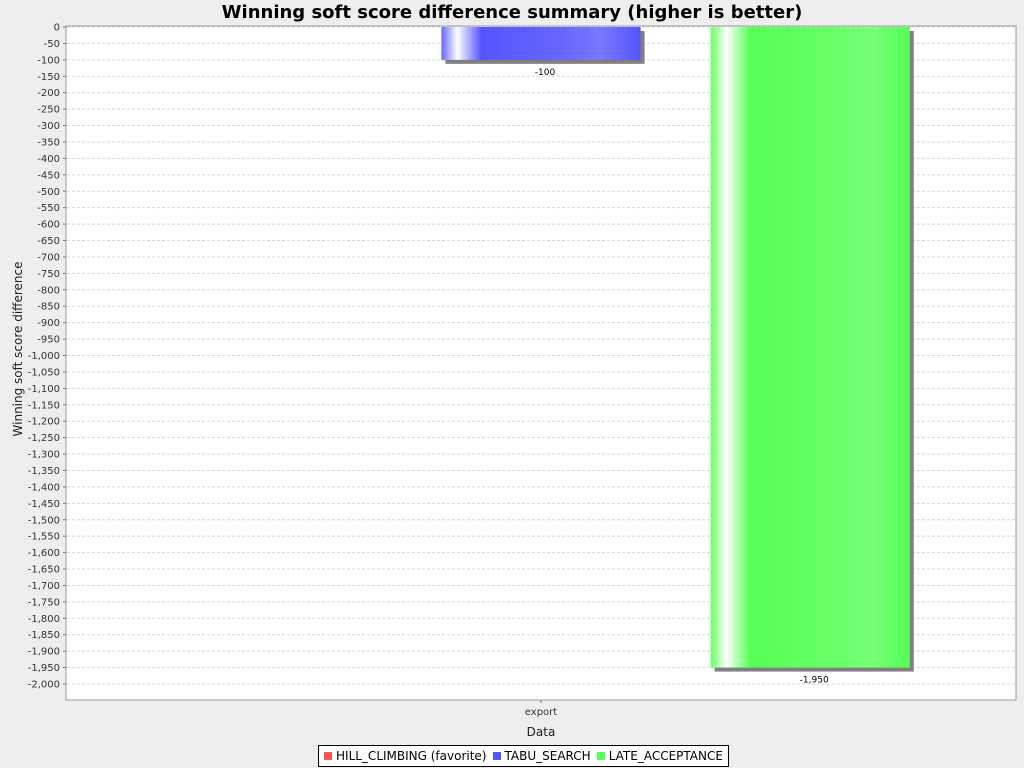 This screenshot has width=1024, height=768. What do you see at coordinates (57, 28) in the screenshot?
I see `y-tick-label: 0` at bounding box center [57, 28].